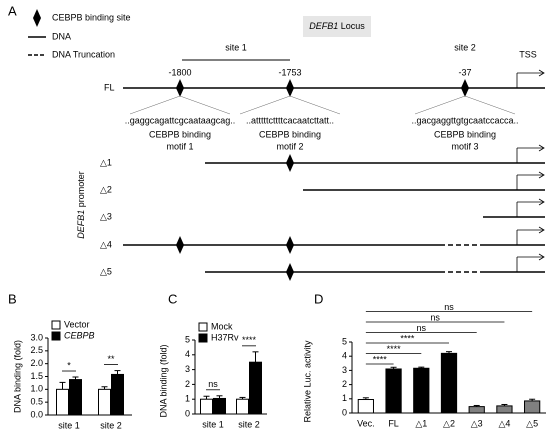 Image resolution: width=550 pixels, height=443 pixels. What do you see at coordinates (179, 72) in the screenshot?
I see `position-label: -1800` at bounding box center [179, 72].